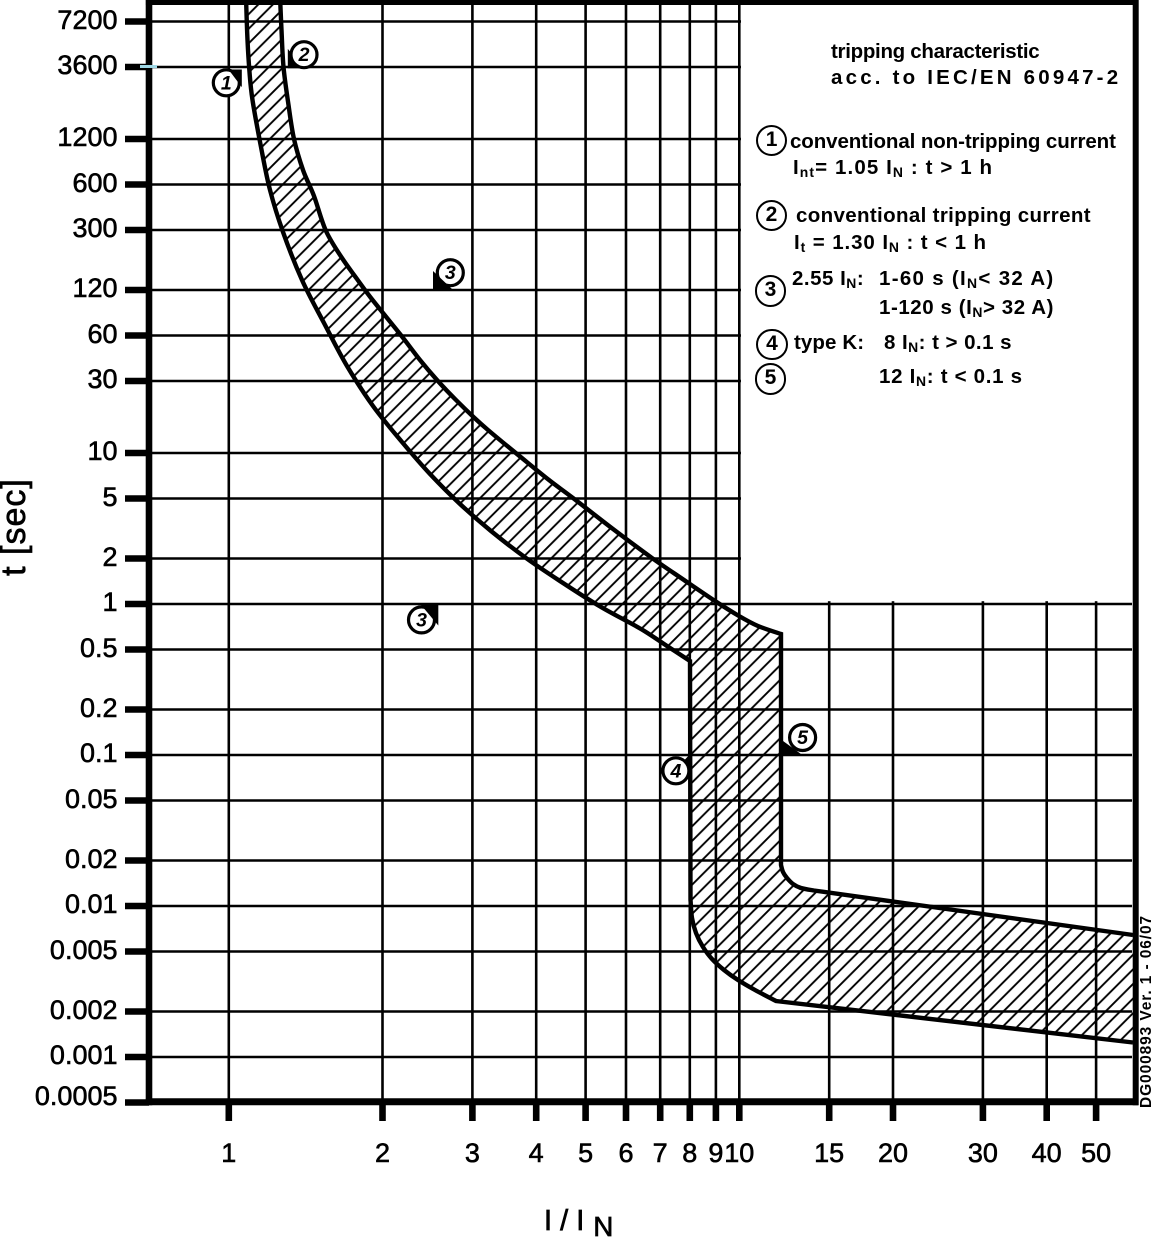  Describe the element at coordinates (304, 55) in the screenshot. I see `svg-text: 2` at that location.